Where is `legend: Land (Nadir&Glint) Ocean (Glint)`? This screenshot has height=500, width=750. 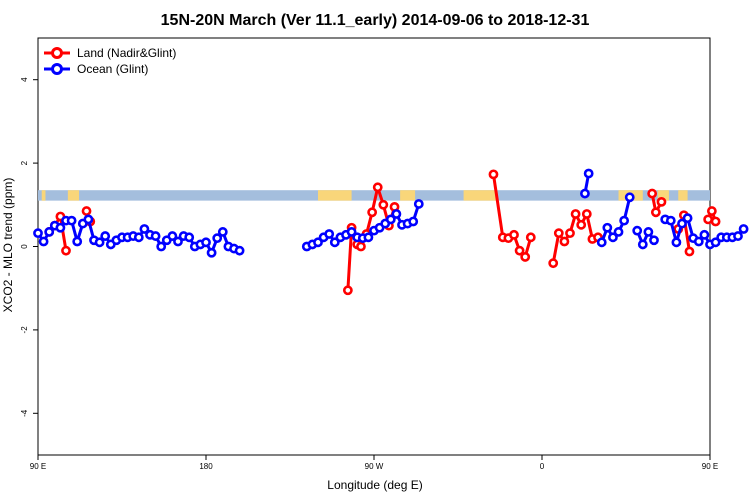 legend: Land (Nadir&Glint) Ocean (Glint) is located at coordinates (110, 61).